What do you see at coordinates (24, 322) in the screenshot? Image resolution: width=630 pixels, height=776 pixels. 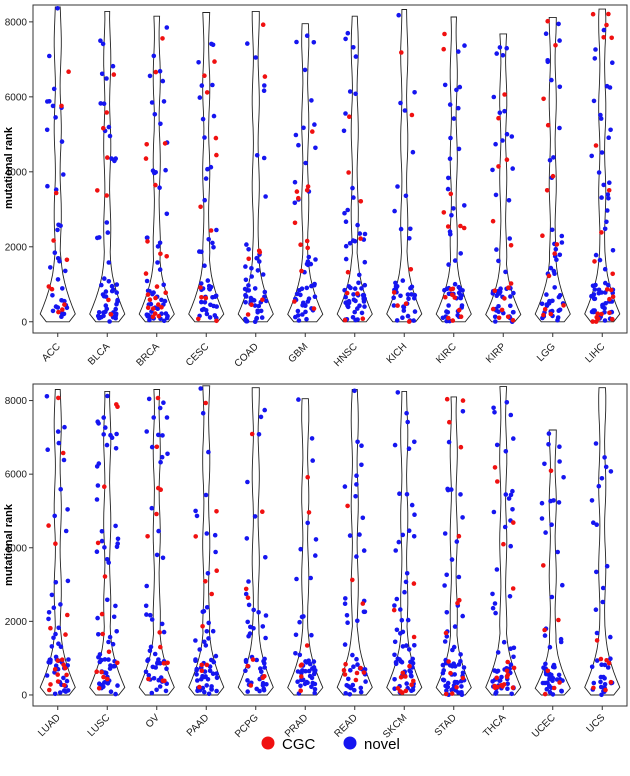 I see `y-tick-label: 0` at bounding box center [24, 322].